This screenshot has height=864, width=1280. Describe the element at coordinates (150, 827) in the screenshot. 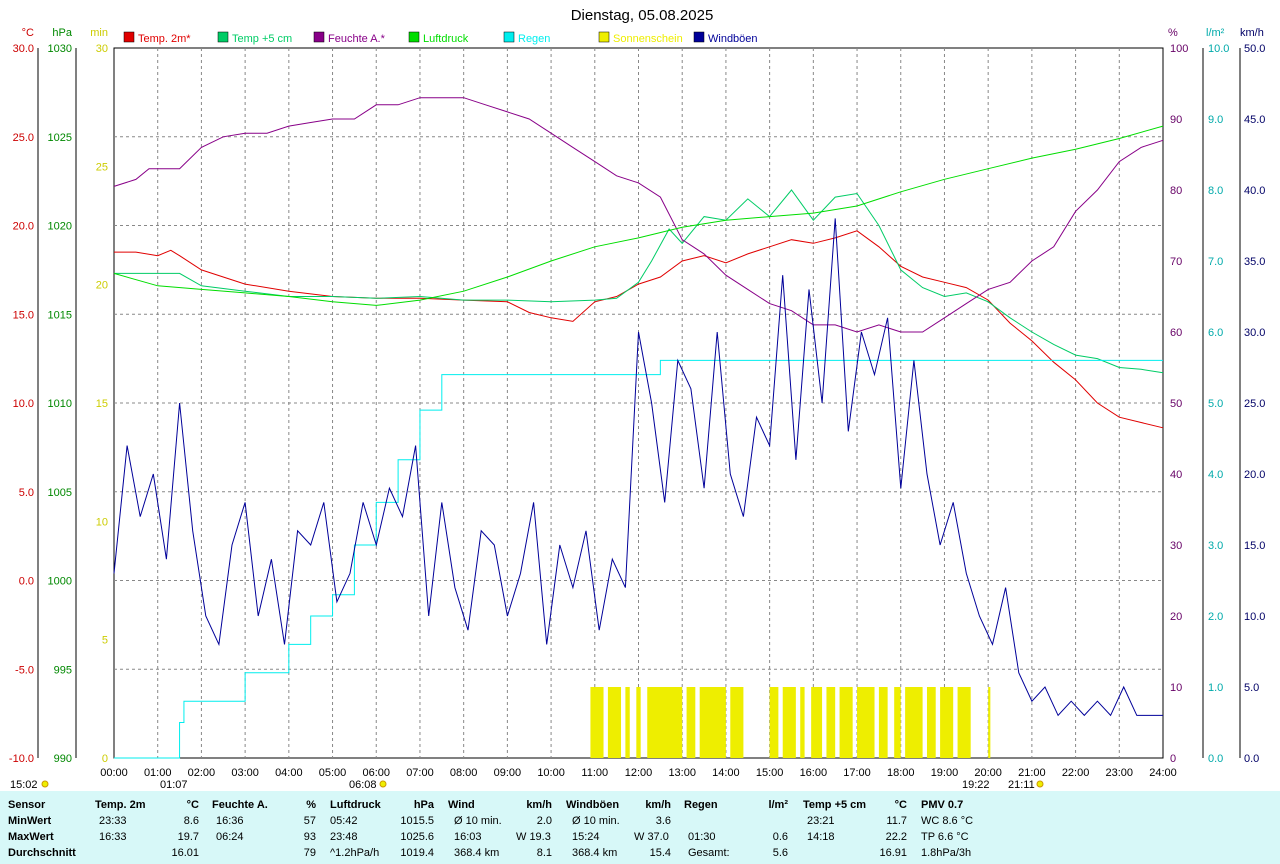

I see `stats-temp2m: Temp. 2m °C 23:33 8.6 16:33 19.7 16.01` at that location.